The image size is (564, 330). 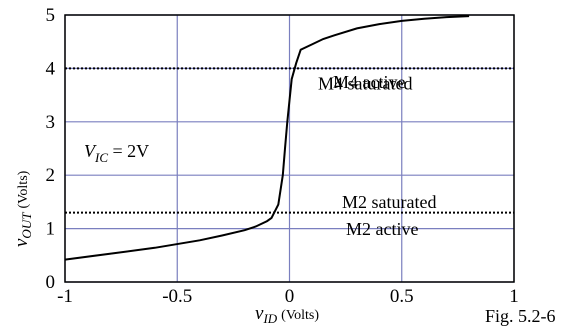 I want to click on x-axis-unit: (Volts), so click(x=300, y=315).